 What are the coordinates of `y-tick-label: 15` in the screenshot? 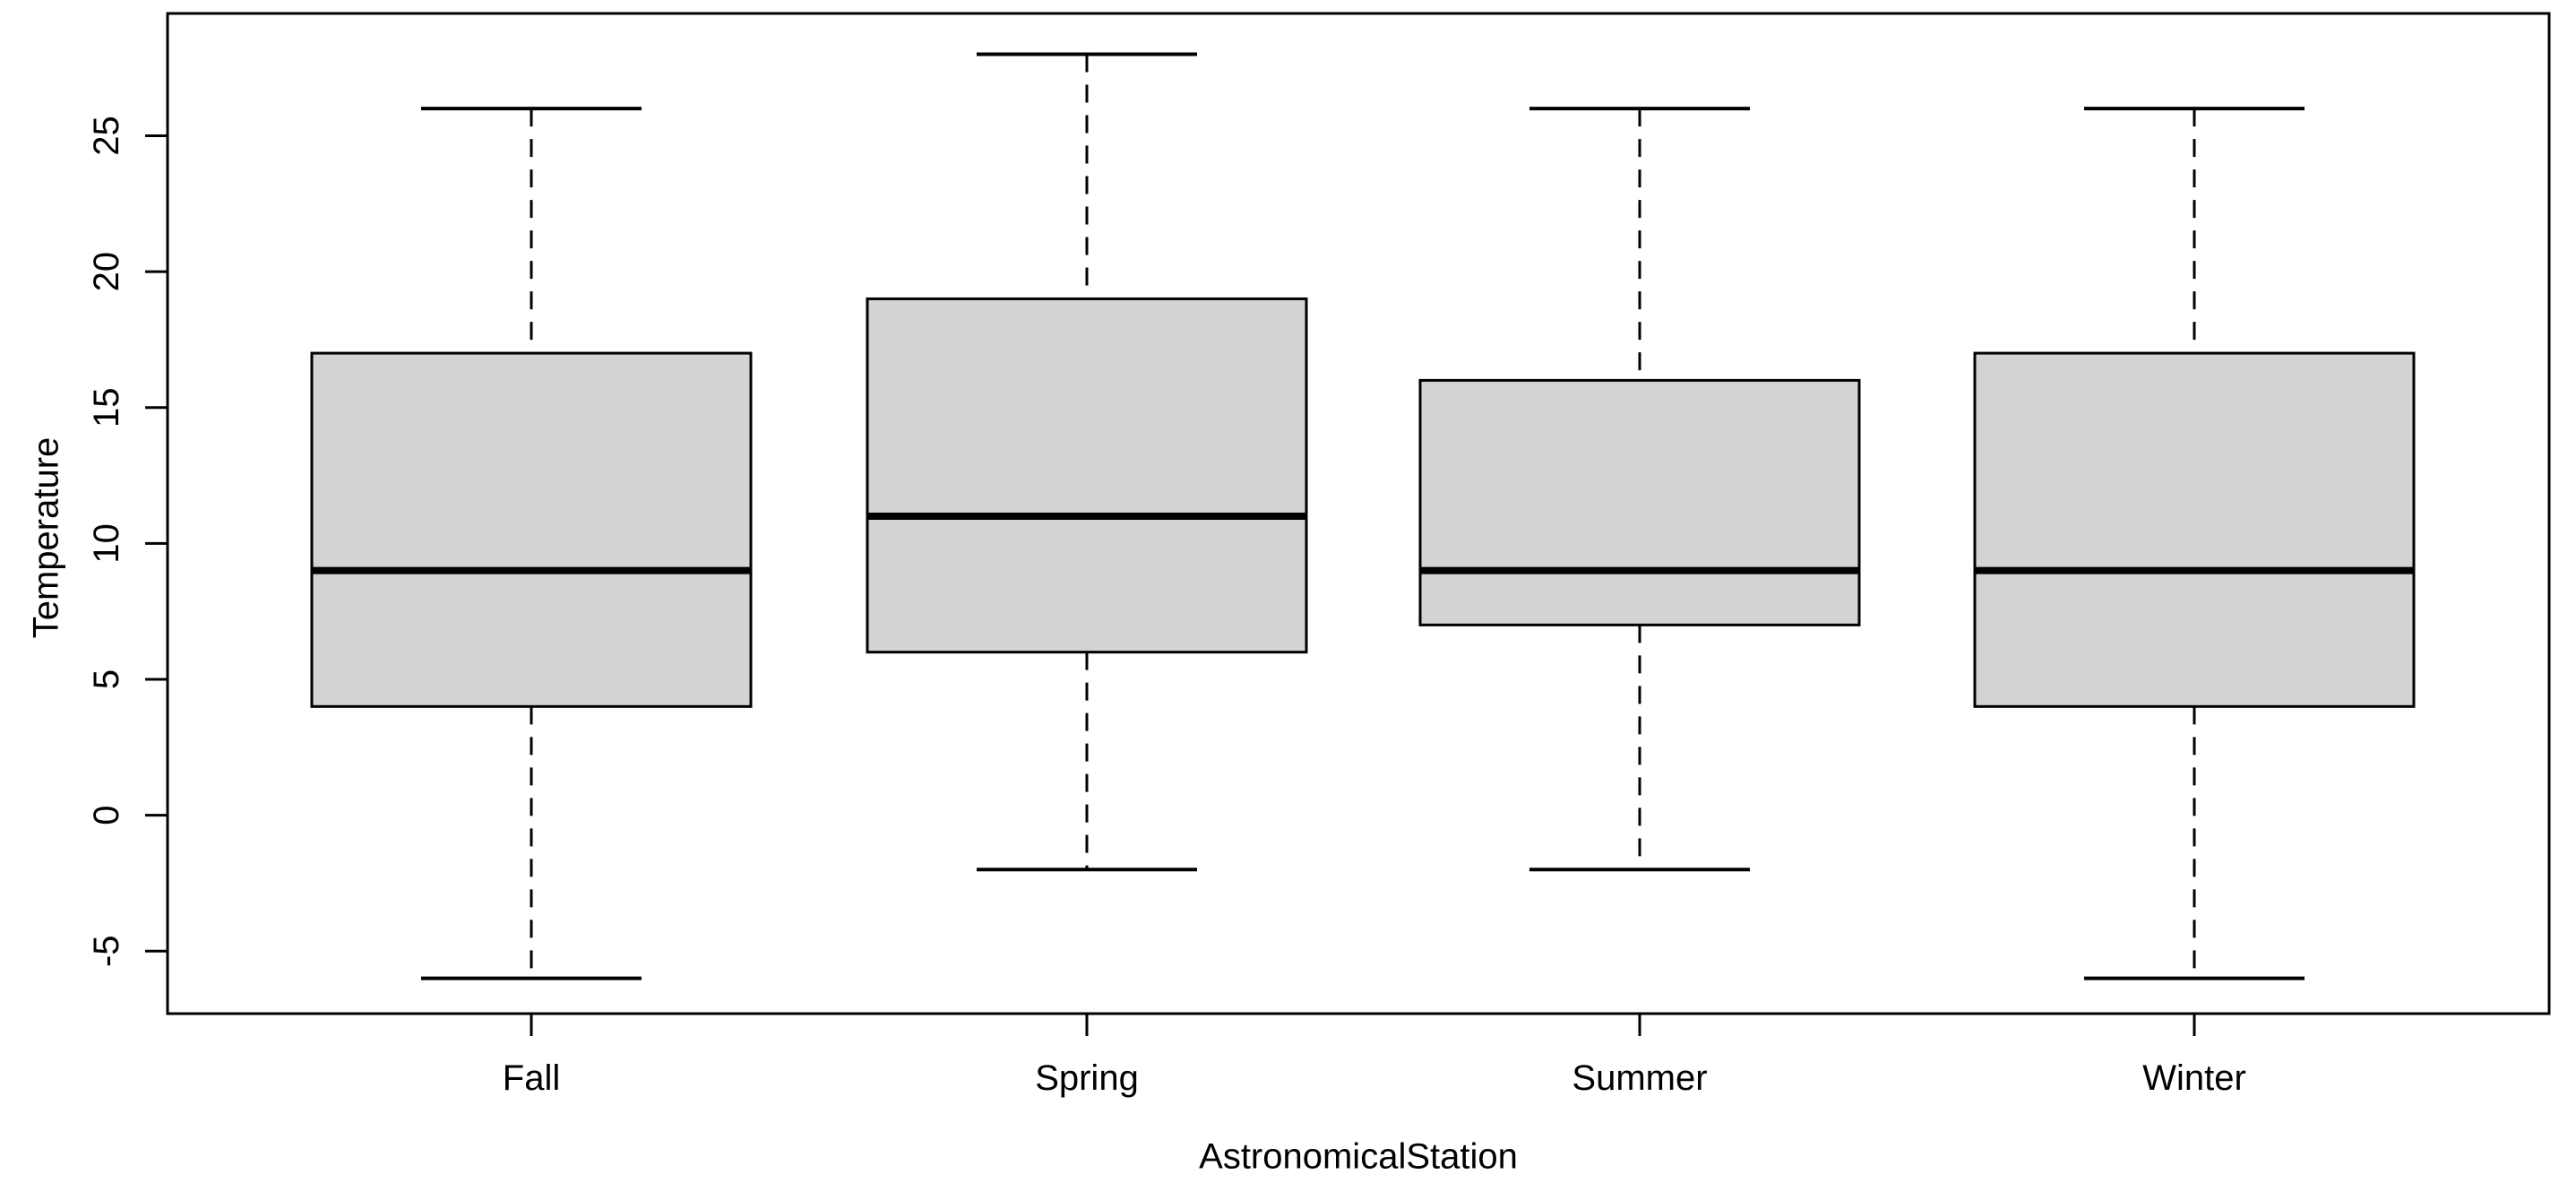 It's located at (107, 407).